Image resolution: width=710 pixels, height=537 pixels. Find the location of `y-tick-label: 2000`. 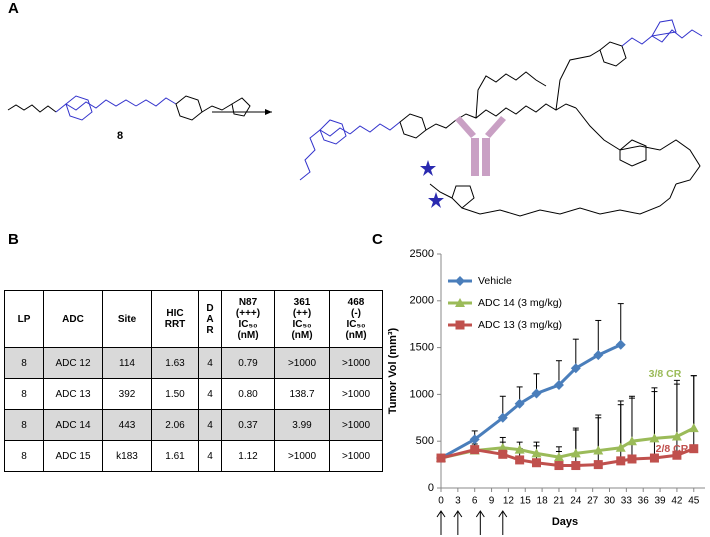

y-tick-label: 2000 is located at coordinates (422, 301).